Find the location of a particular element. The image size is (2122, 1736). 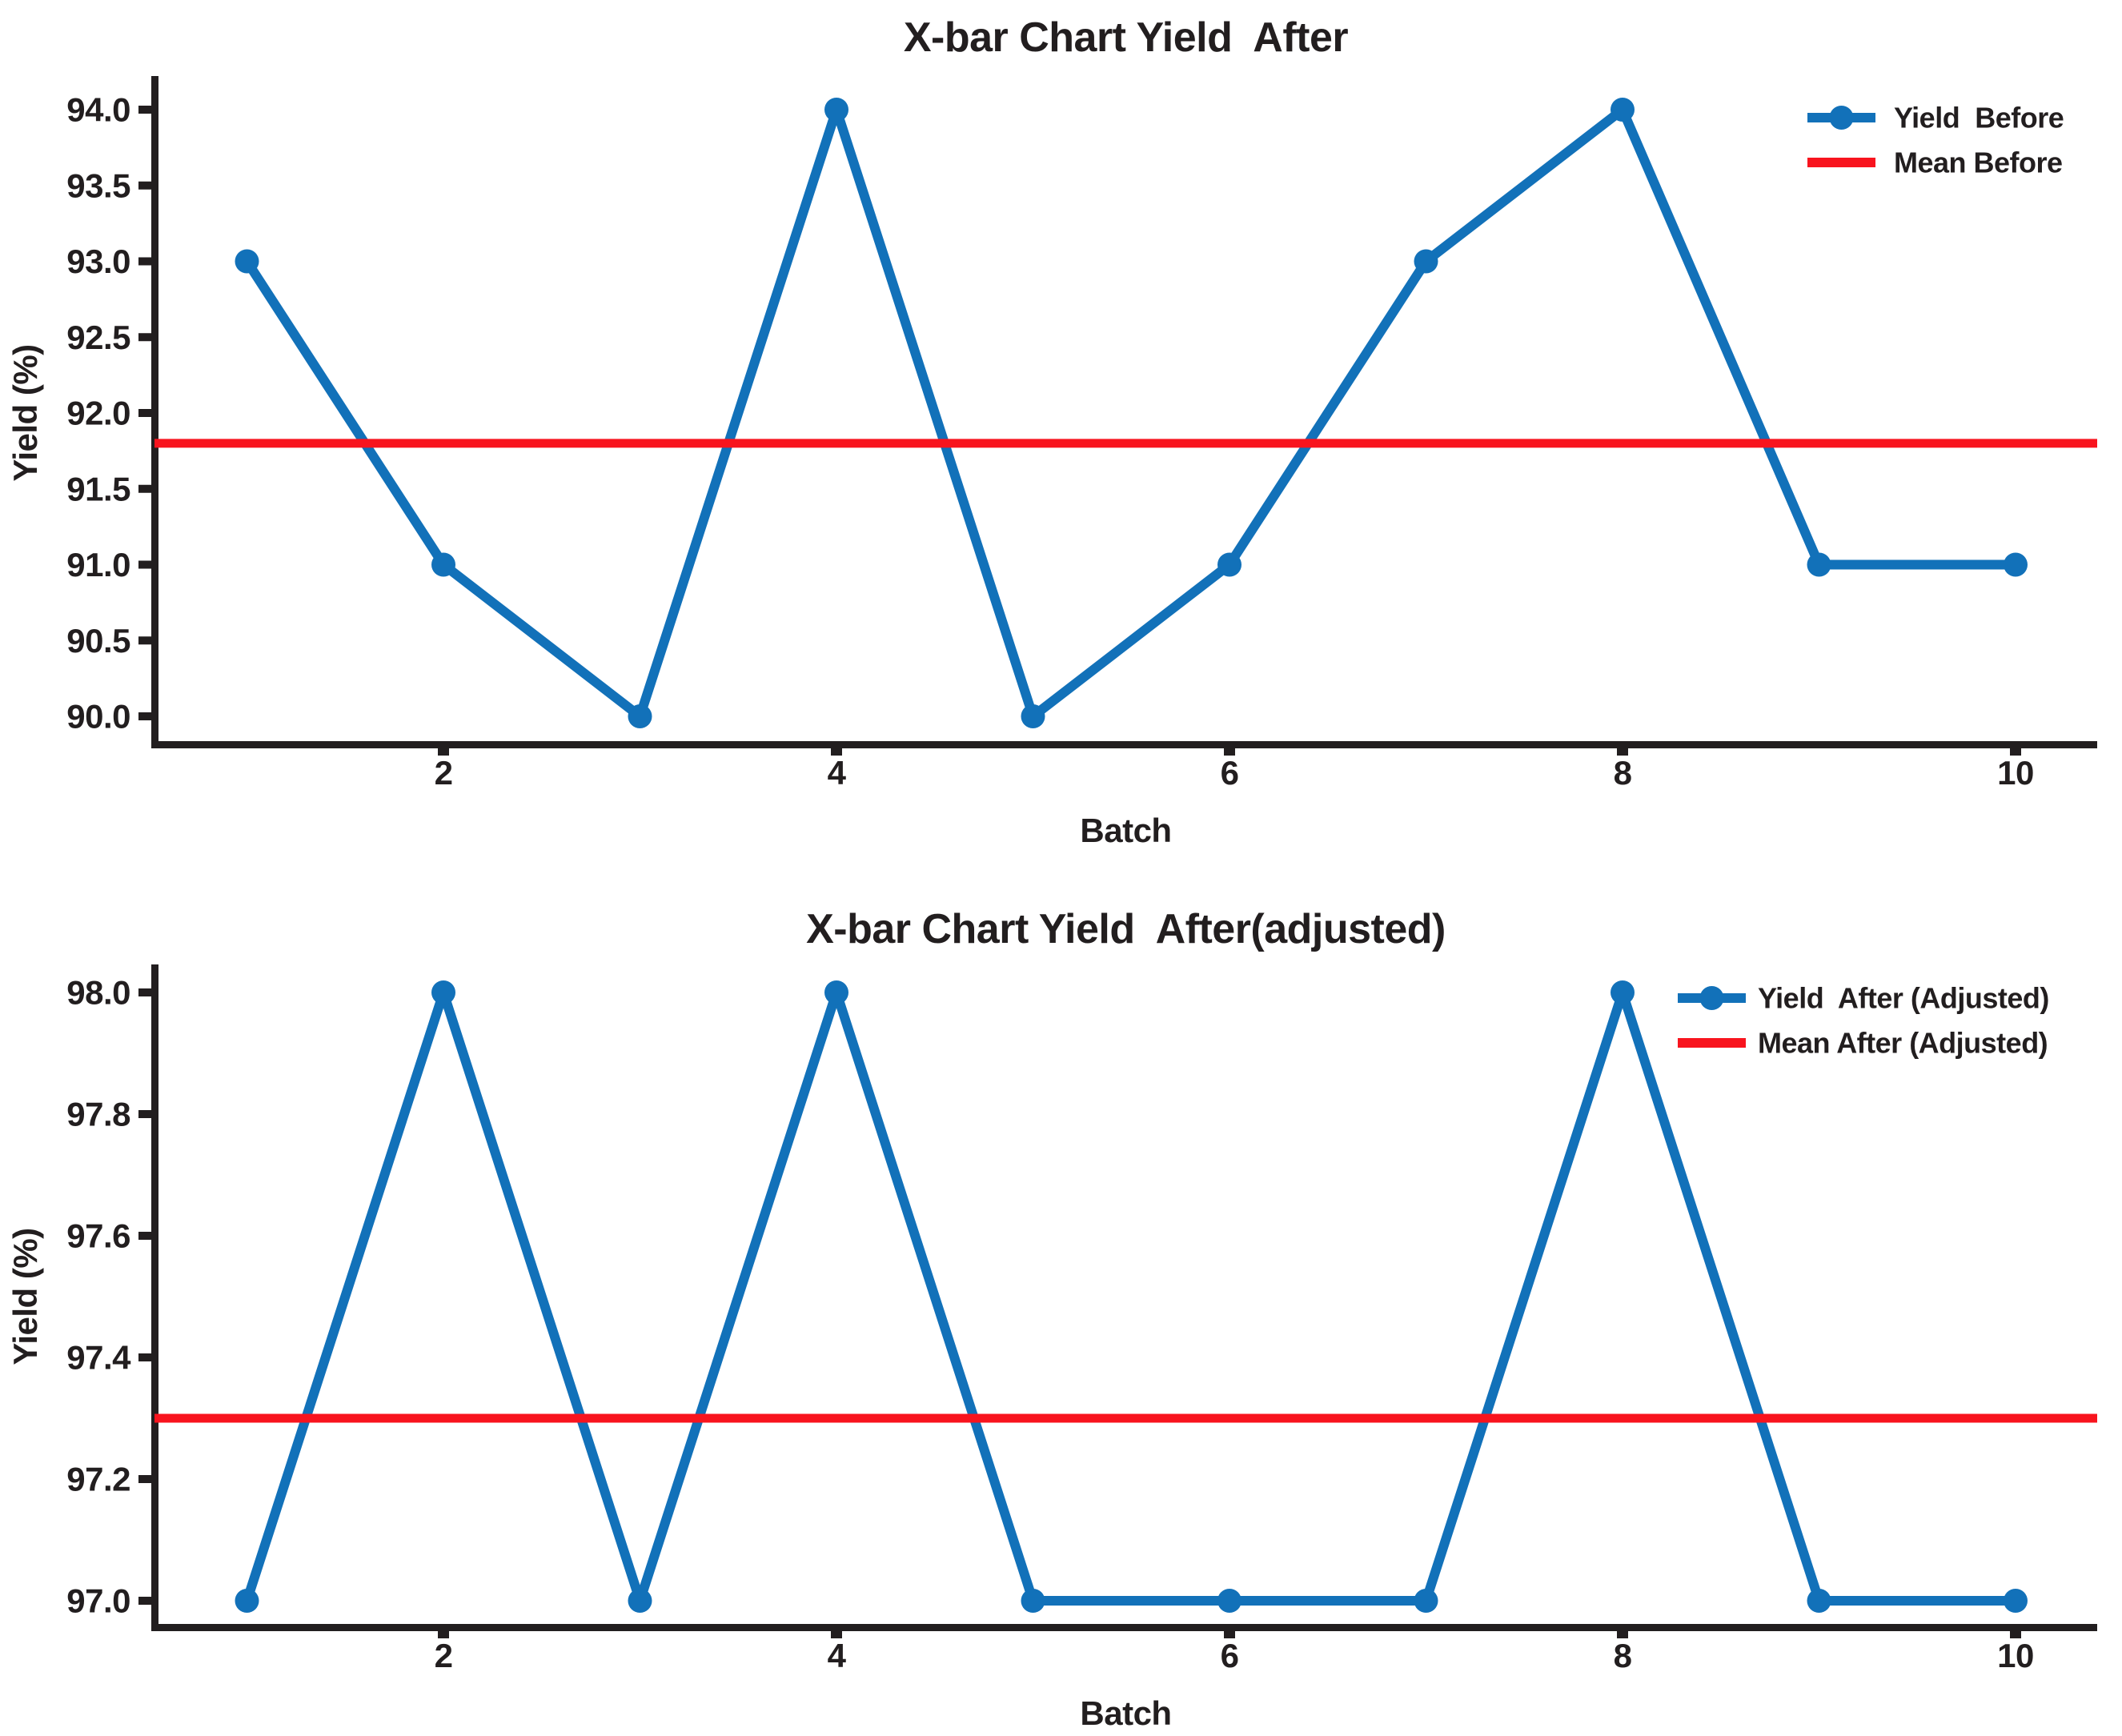

y-tick-label: 90.5 is located at coordinates (98, 641).